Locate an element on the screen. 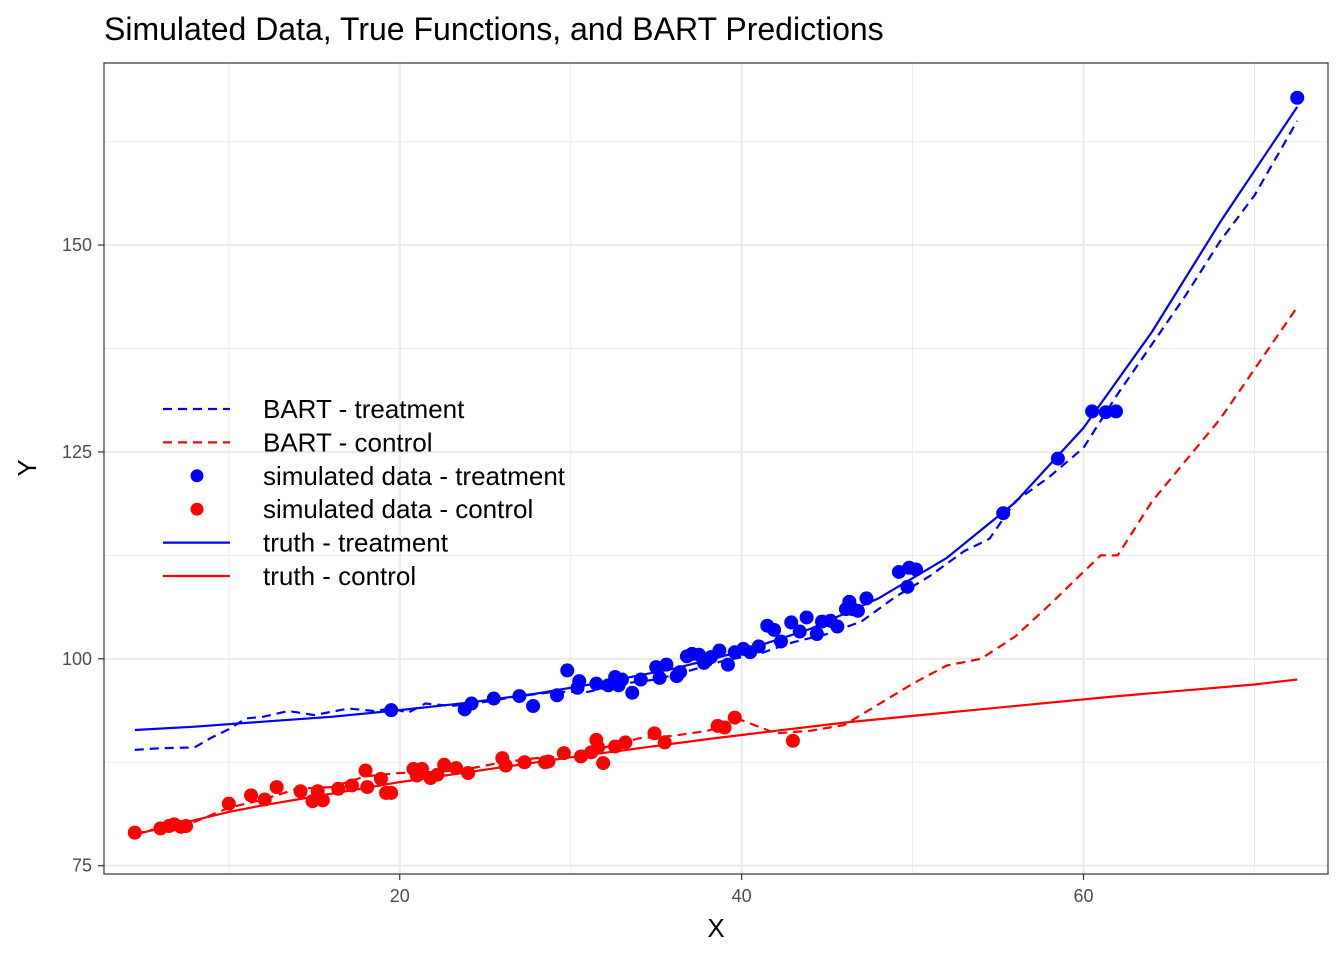  legend-item-bart-treatment: BART - treatment is located at coordinates (314, 409).